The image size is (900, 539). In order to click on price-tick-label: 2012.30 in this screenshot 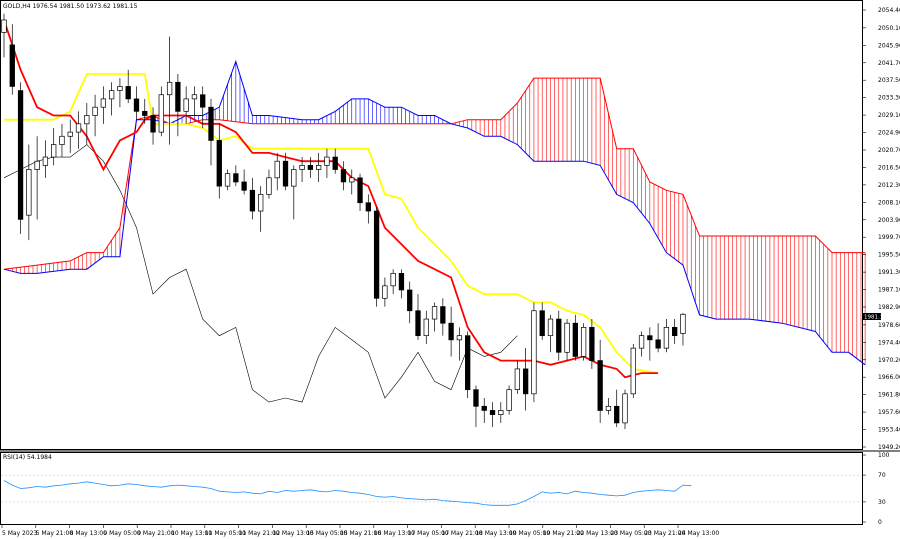, I will do `click(889, 185)`.